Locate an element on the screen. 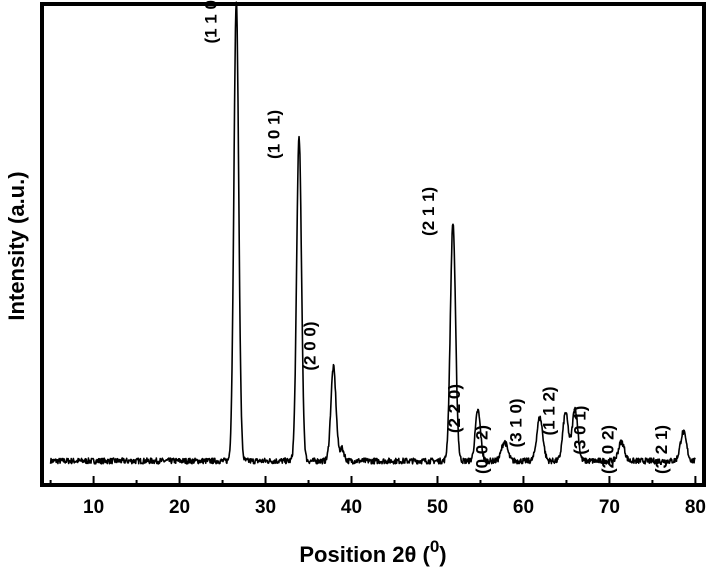  peak-label: (3 2 1) is located at coordinates (661, 449).